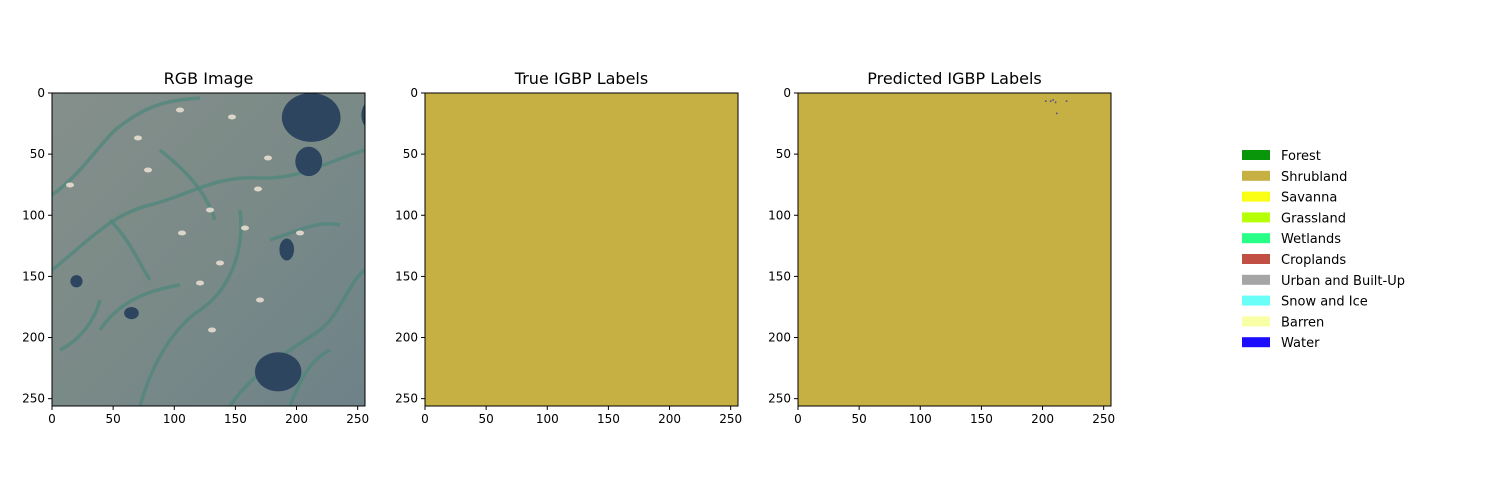 Image resolution: width=1500 pixels, height=500 pixels. I want to click on legend-item: Snow and Ice, so click(1305, 302).